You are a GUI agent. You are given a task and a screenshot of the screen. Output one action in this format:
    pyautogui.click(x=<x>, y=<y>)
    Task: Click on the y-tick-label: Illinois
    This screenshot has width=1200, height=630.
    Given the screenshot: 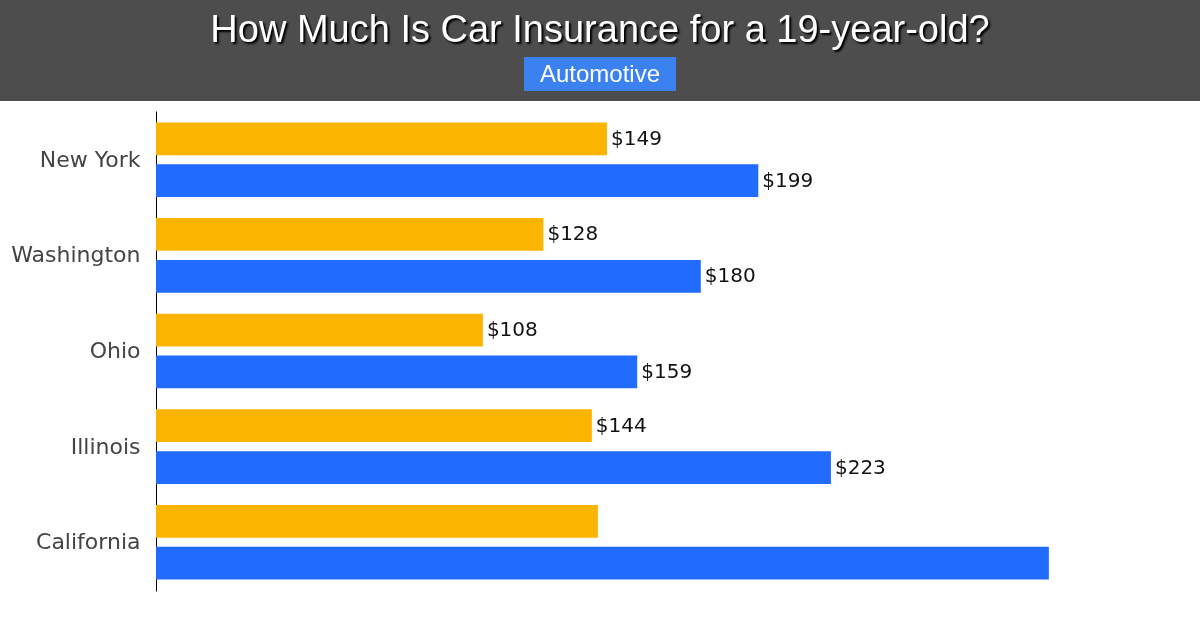 What is the action you would take?
    pyautogui.click(x=105, y=446)
    